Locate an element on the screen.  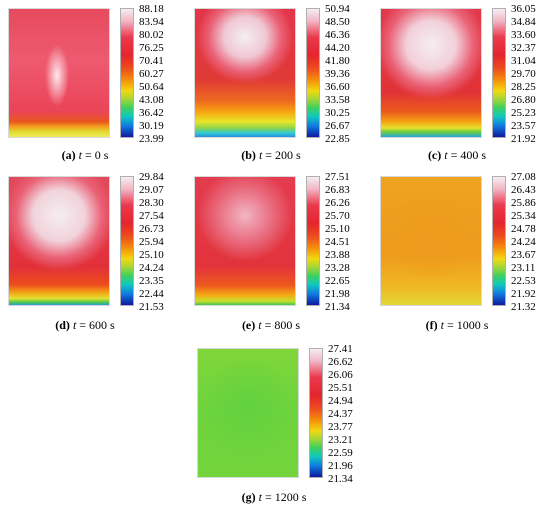
scale-tick: 23.57 is located at coordinates (523, 126).